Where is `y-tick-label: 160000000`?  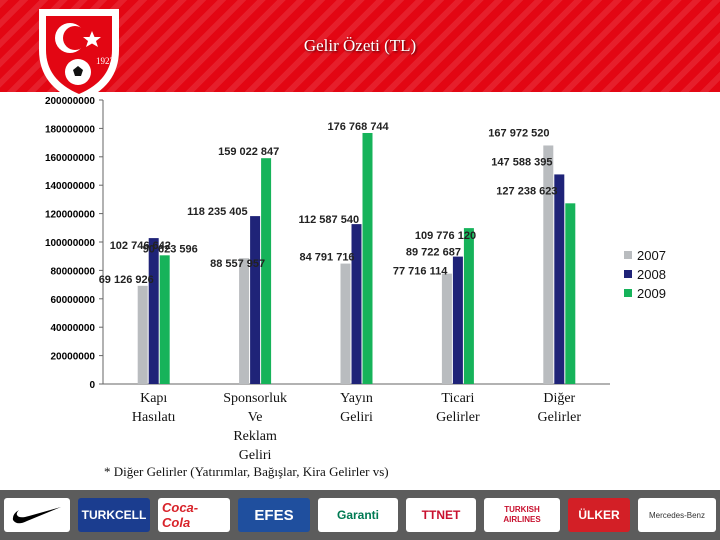 y-tick-label: 160000000 is located at coordinates (70, 158).